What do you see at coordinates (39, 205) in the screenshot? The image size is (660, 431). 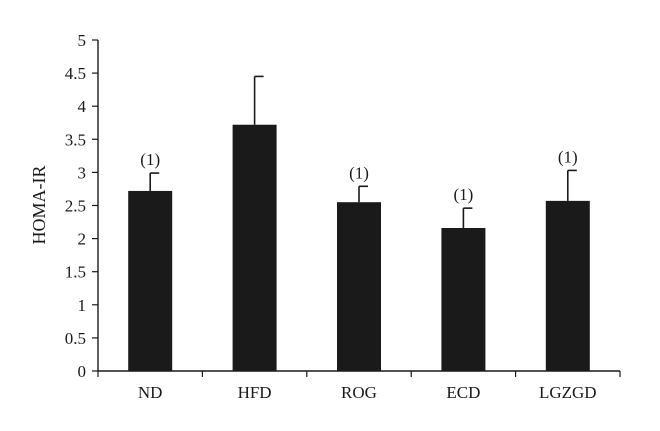 I see `y-axis-title: HOMA-IR` at bounding box center [39, 205].